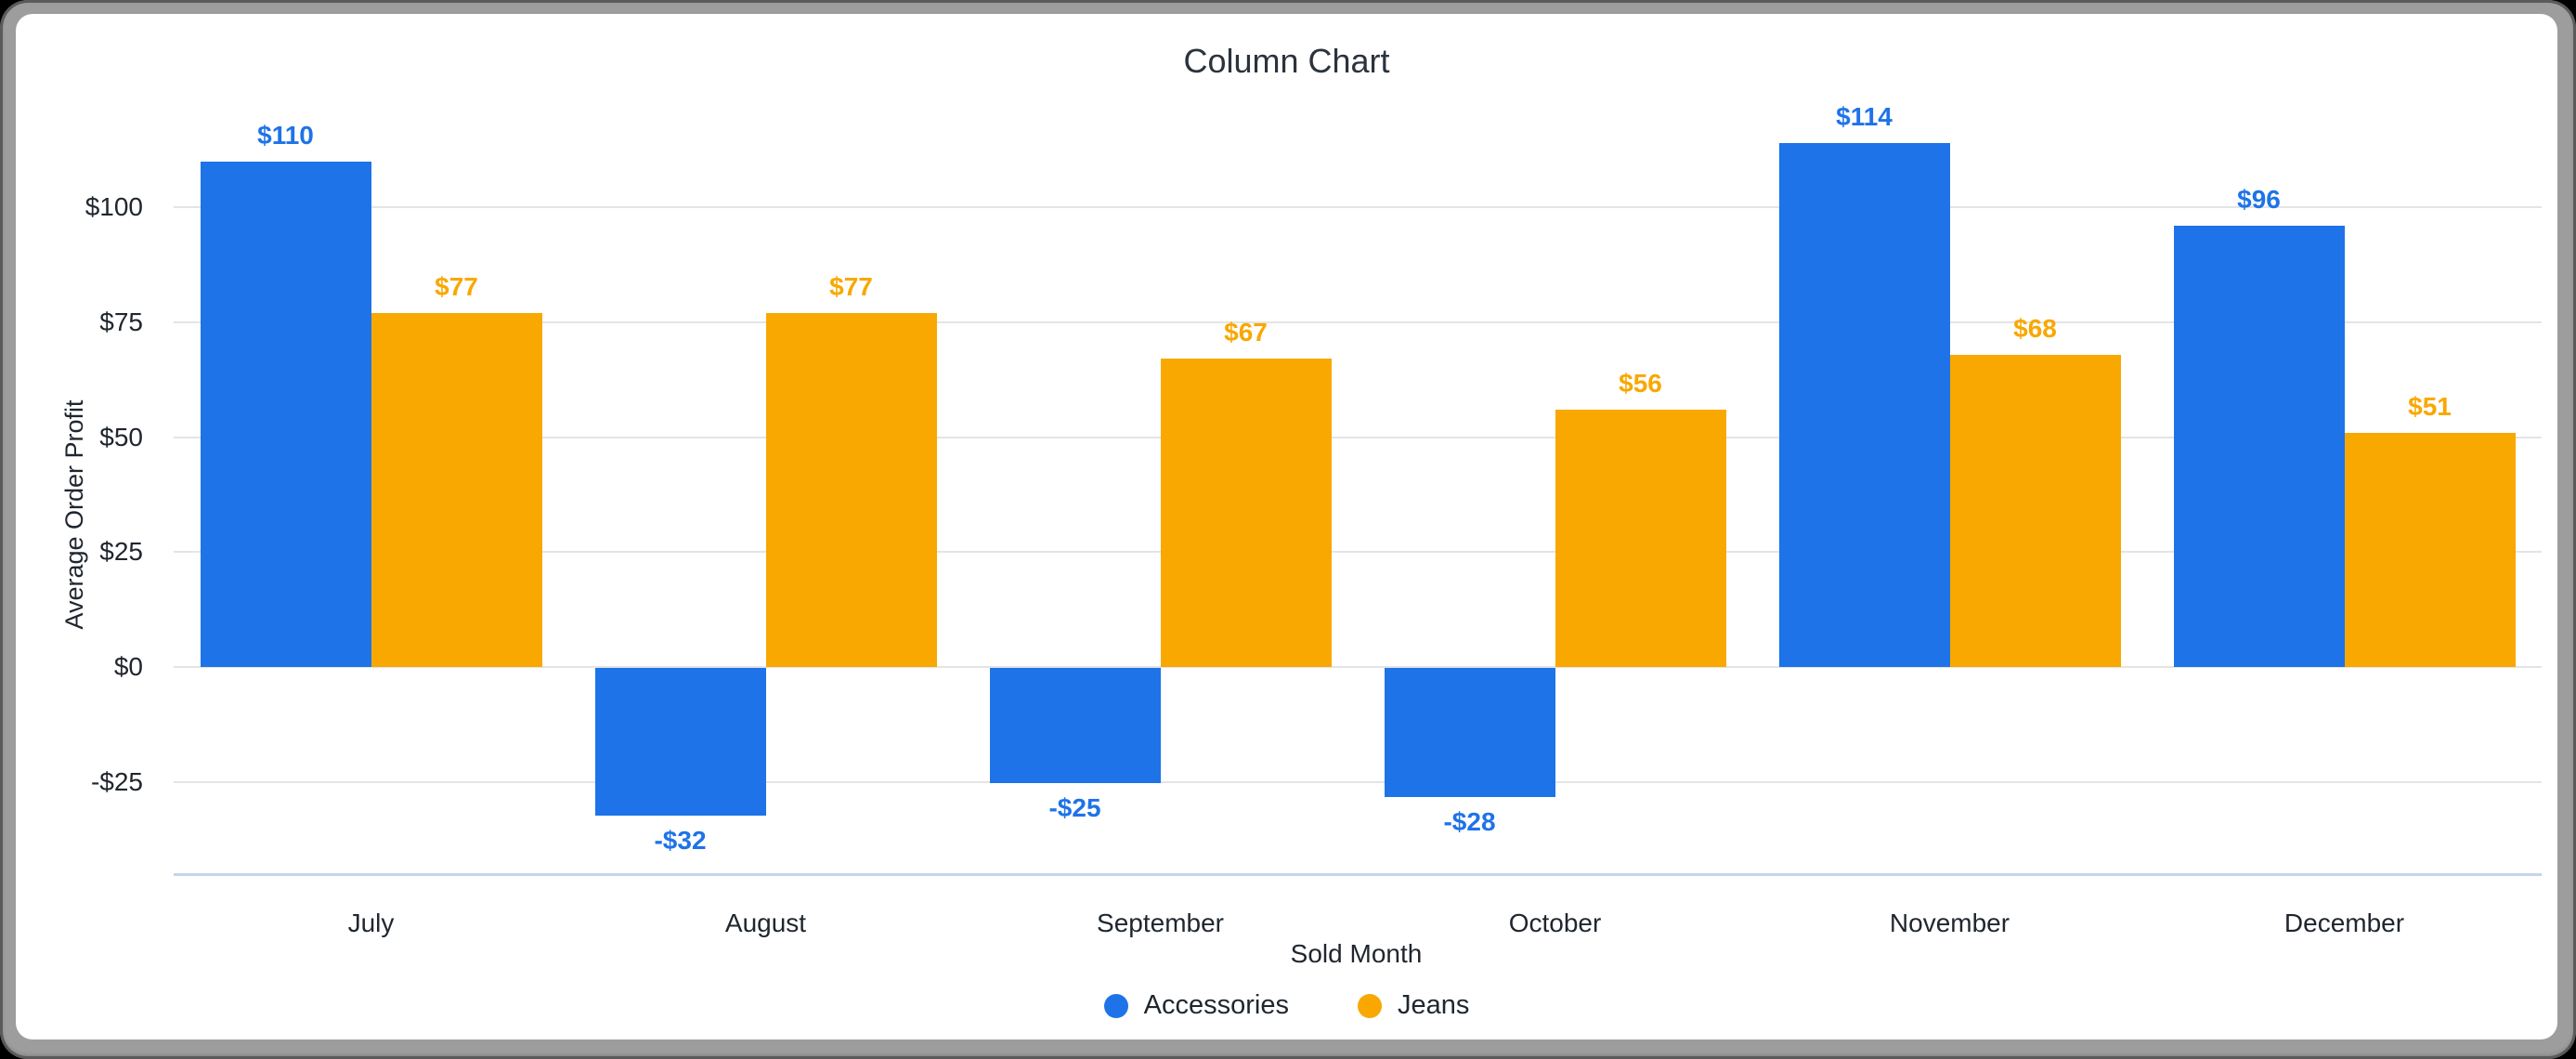  What do you see at coordinates (2430, 406) in the screenshot?
I see `bar-value-label: $51` at bounding box center [2430, 406].